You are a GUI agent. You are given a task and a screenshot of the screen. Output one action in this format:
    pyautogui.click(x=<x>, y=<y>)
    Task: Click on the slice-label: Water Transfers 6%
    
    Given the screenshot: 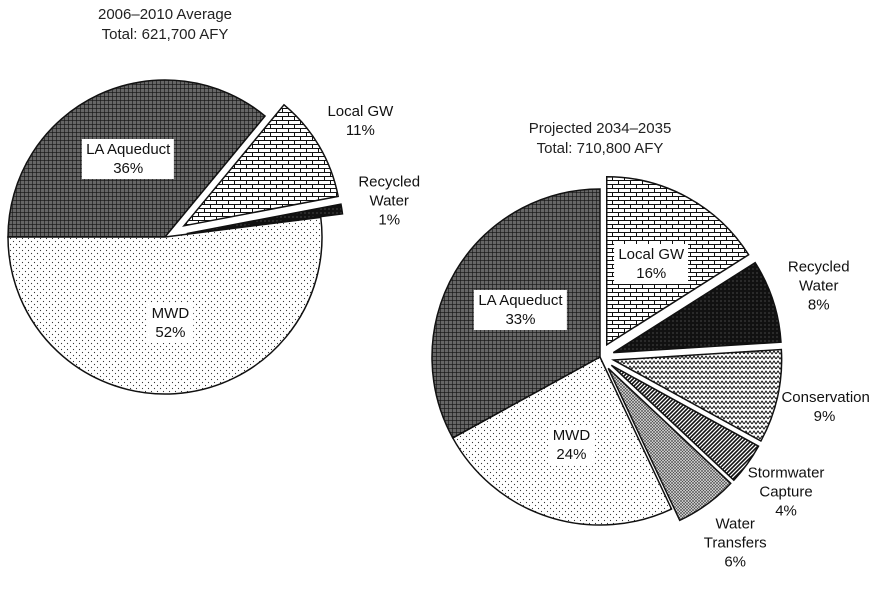 What is the action you would take?
    pyautogui.click(x=735, y=543)
    